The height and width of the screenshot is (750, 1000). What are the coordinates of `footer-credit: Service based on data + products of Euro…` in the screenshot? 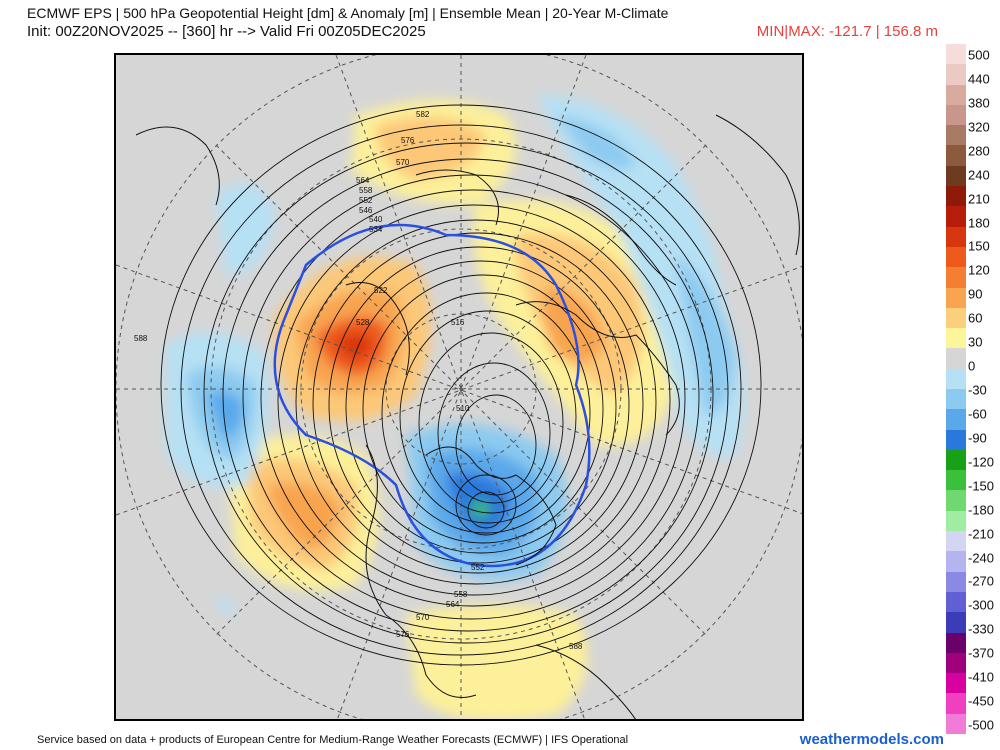 It's located at (333, 740).